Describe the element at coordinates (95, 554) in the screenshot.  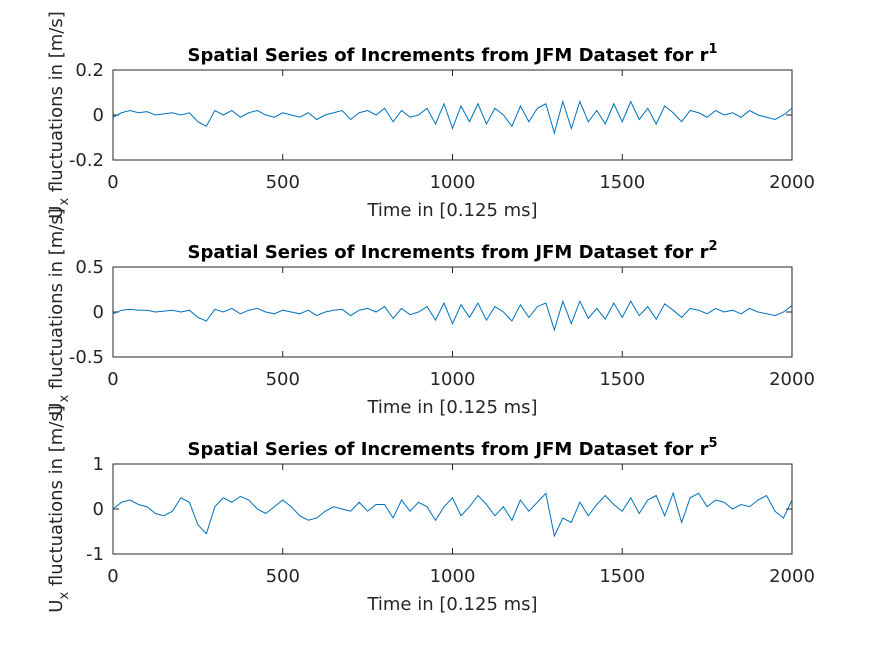
I see `y-tick-label: -1` at that location.